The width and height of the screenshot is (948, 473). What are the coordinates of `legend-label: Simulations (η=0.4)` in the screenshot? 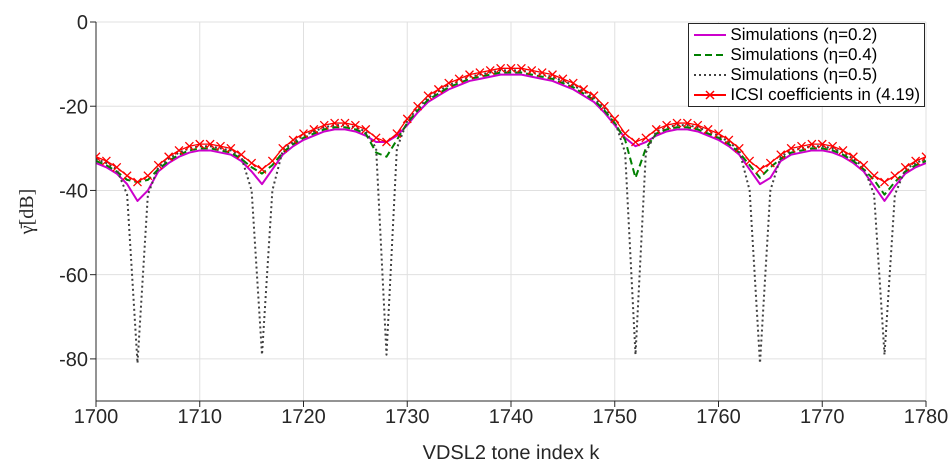 It's located at (804, 55).